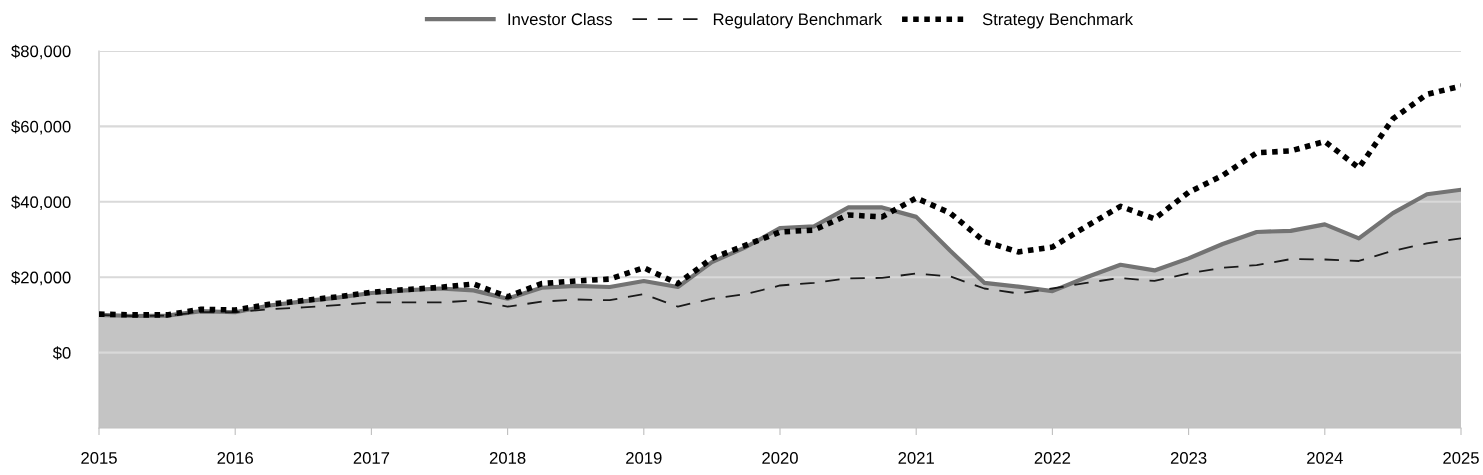 Image resolution: width=1483 pixels, height=475 pixels. Describe the element at coordinates (41, 202) in the screenshot. I see `y-tick-label: $40,000` at that location.